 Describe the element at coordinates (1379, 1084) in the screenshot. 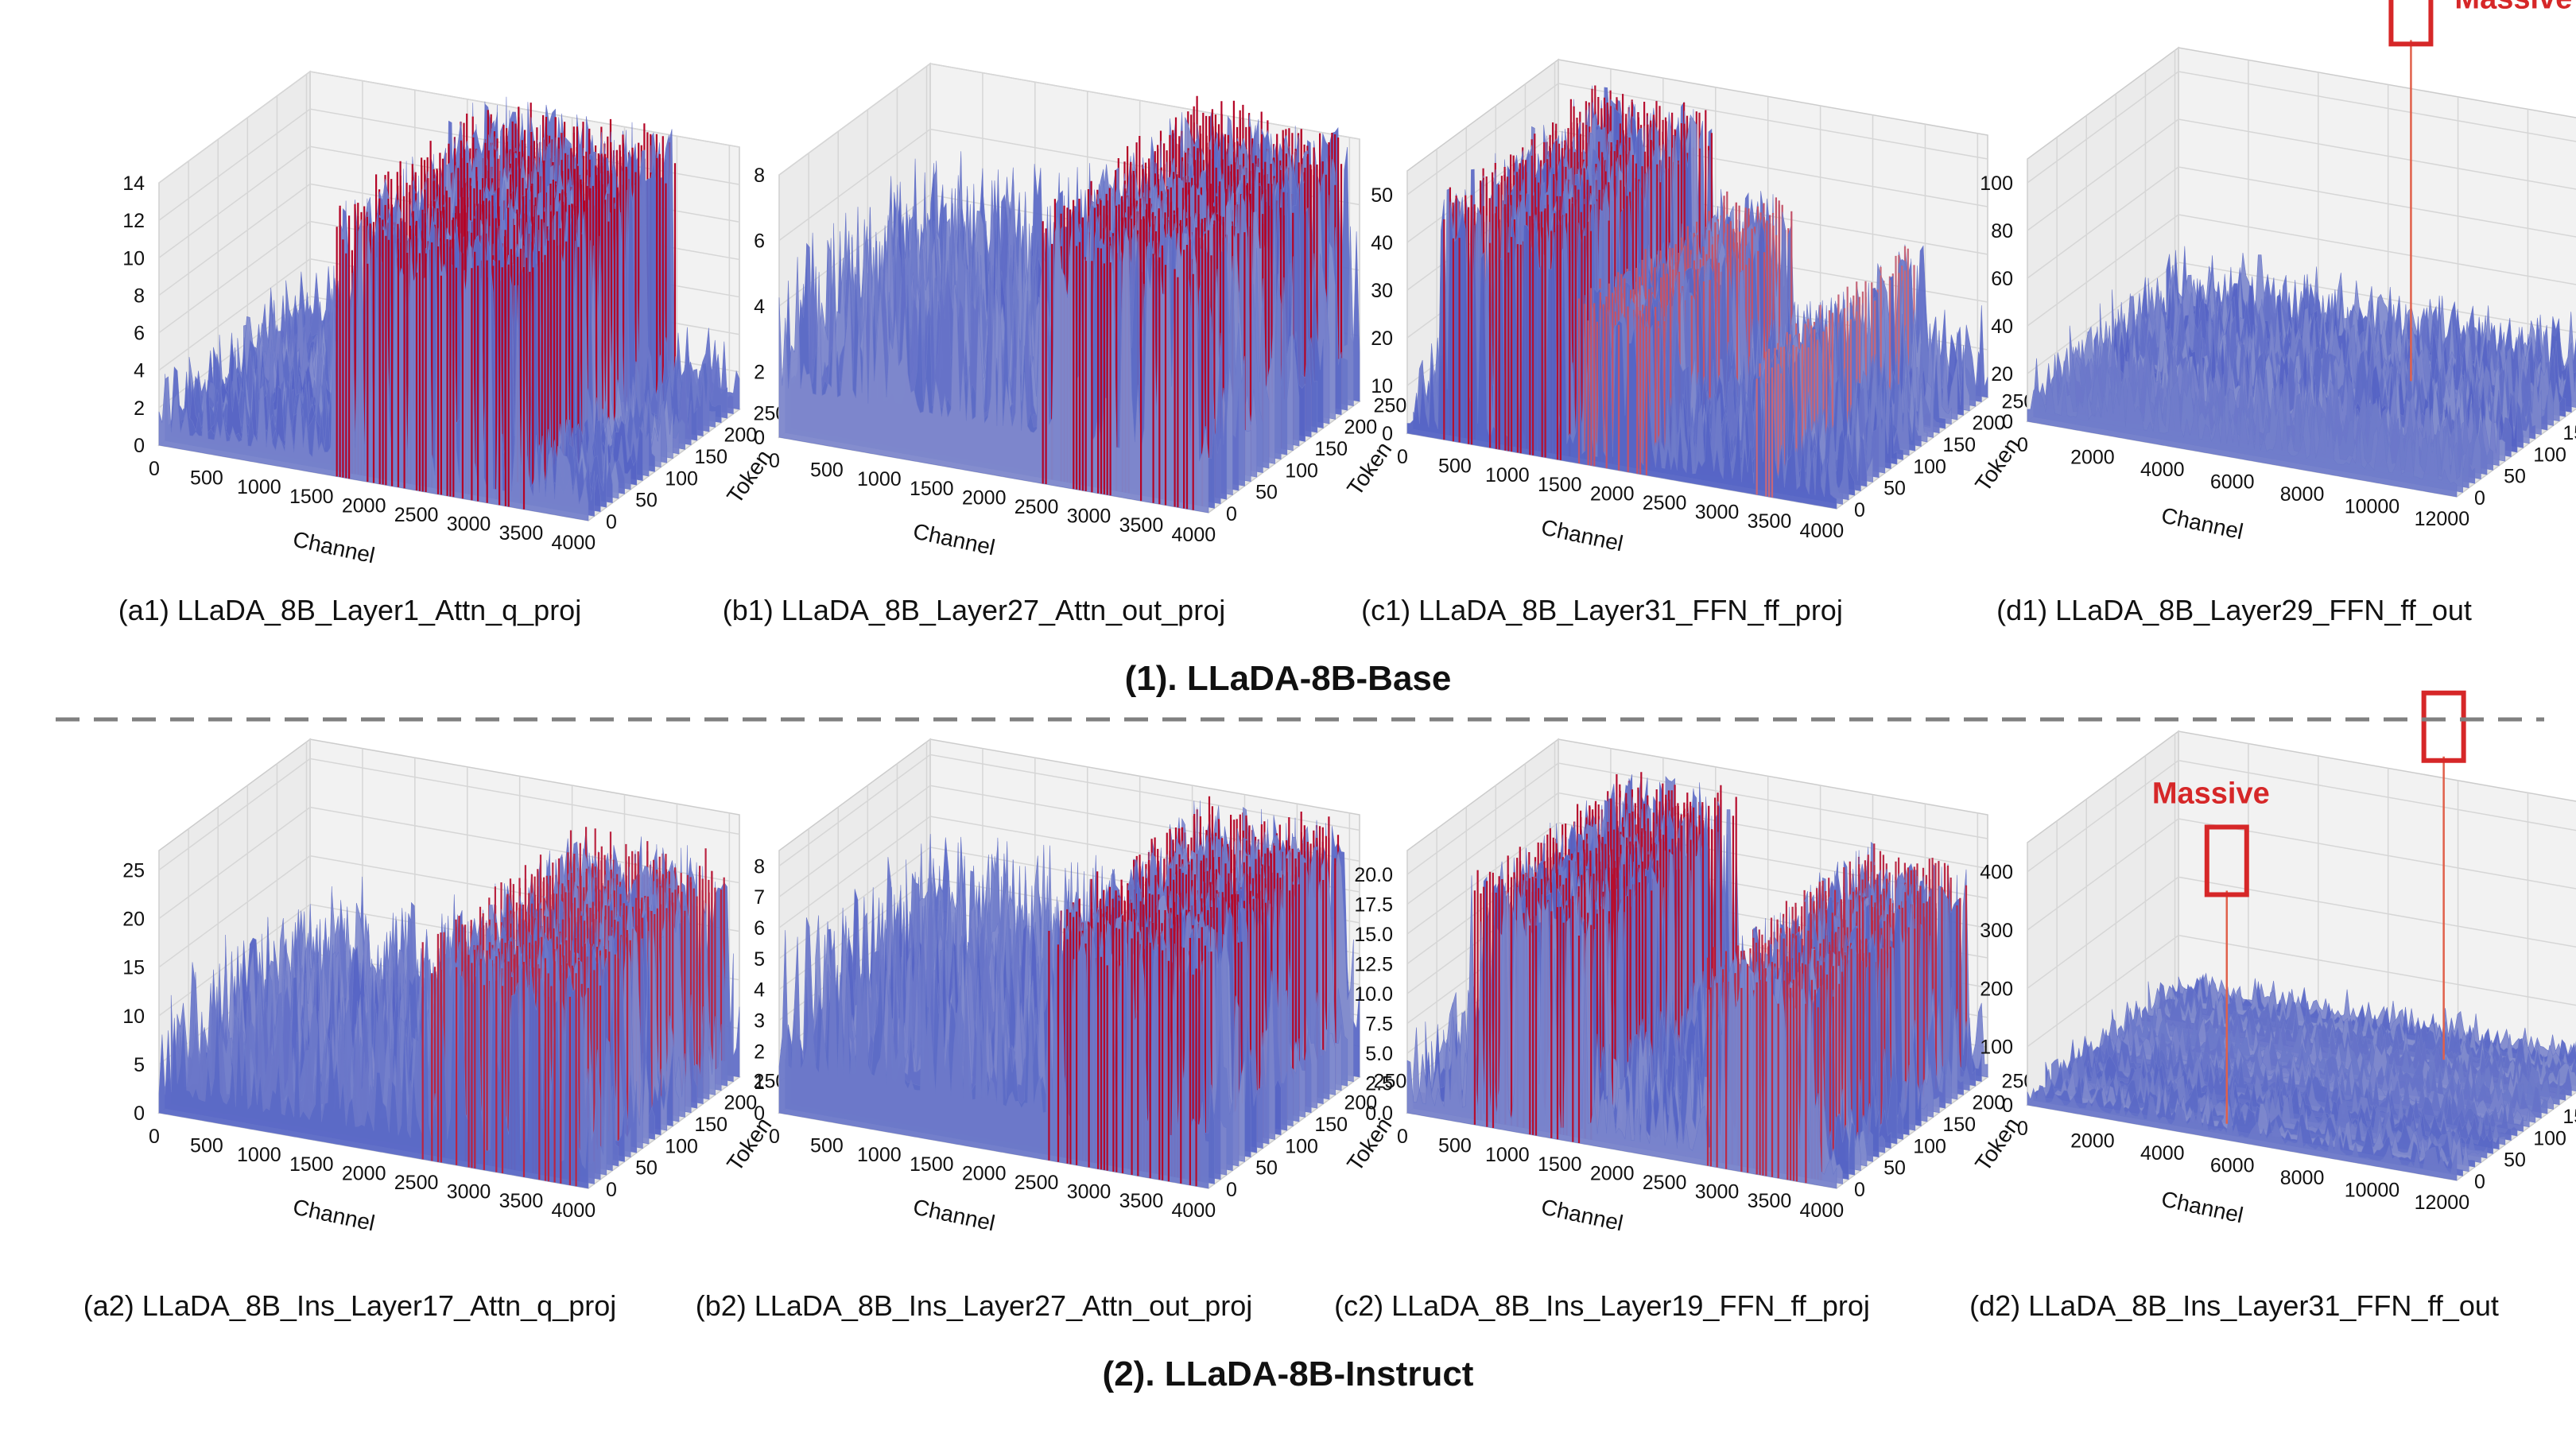

I see `z-tick-label: 2.5` at that location.